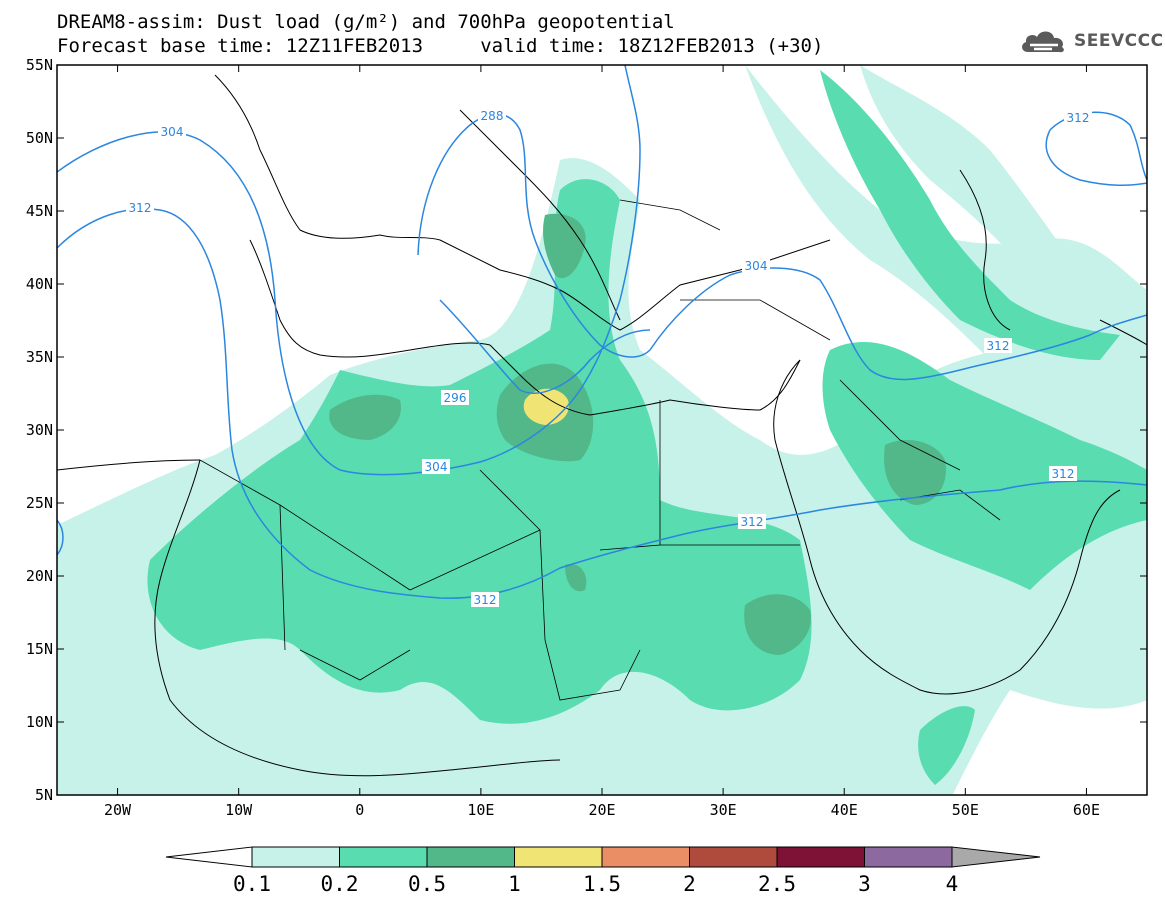  What do you see at coordinates (723, 810) in the screenshot?
I see `lon-tick-label: 30E` at bounding box center [723, 810].